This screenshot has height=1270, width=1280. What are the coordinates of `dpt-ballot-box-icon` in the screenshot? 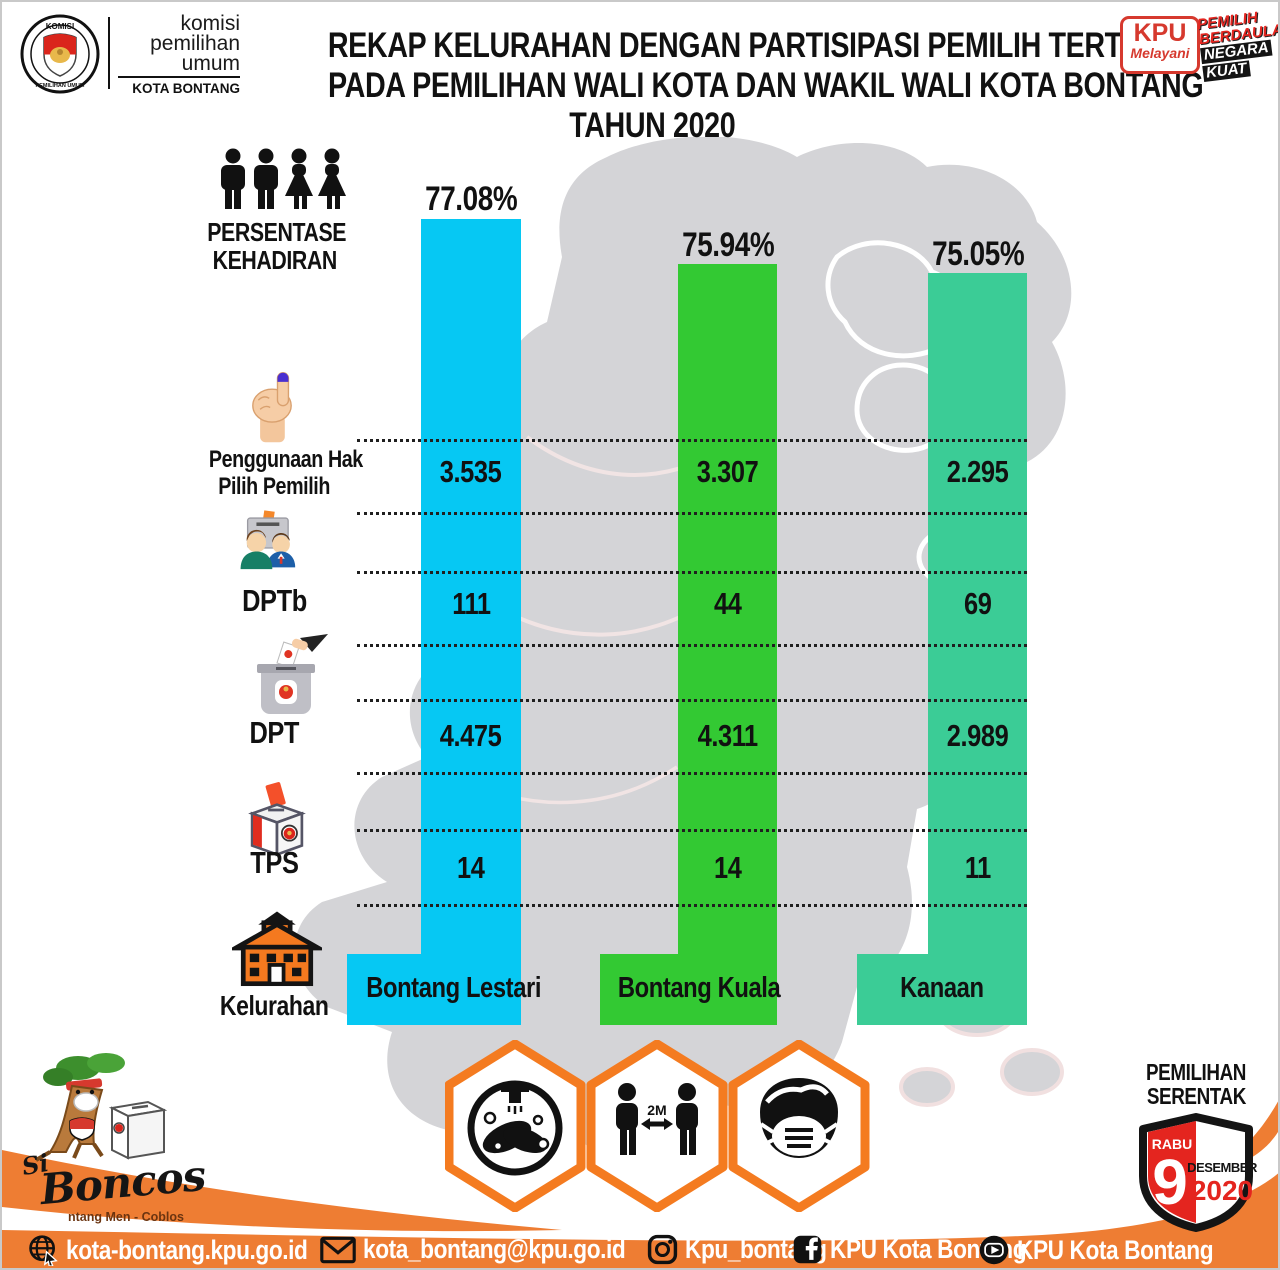 It's located at (286, 681).